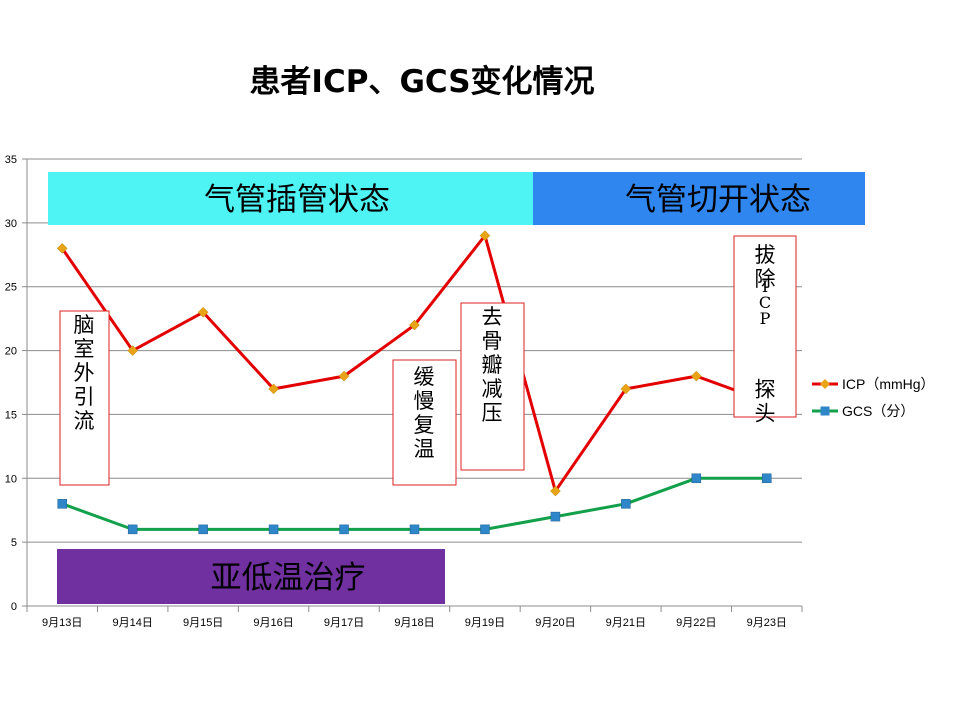 The image size is (960, 720). Describe the element at coordinates (555, 623) in the screenshot. I see `x-tick-label: 9月20日` at that location.